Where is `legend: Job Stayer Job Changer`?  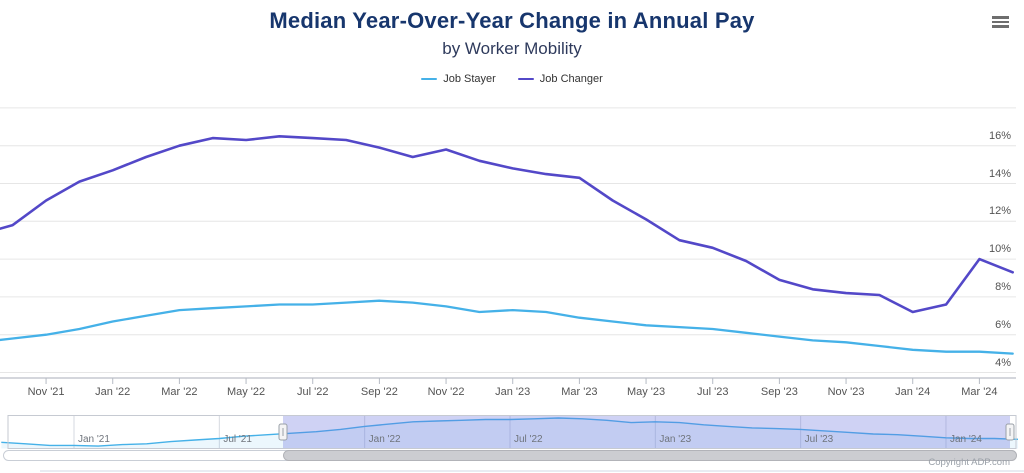
legend: Job Stayer Job Changer is located at coordinates (512, 79).